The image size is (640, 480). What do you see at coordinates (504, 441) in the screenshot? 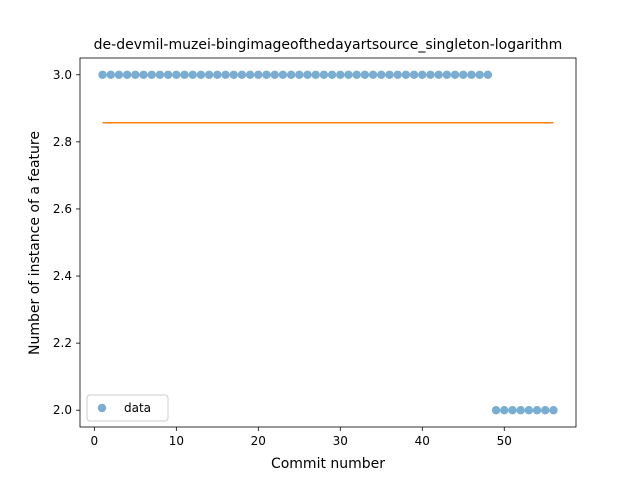
I see `x-tick-label: 50` at bounding box center [504, 441].